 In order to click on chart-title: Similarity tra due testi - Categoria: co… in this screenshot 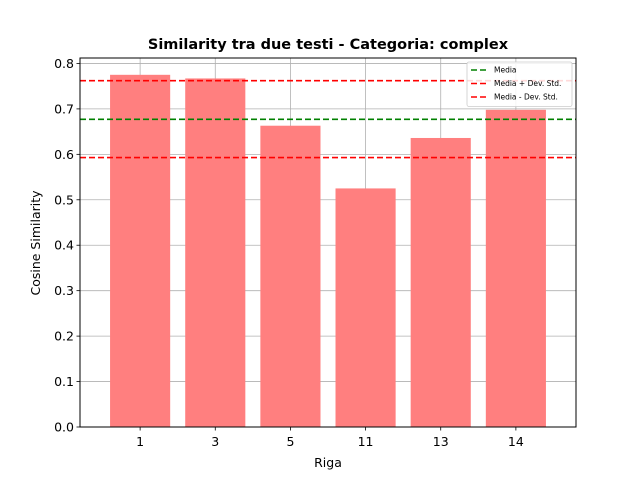, I will do `click(328, 45)`.